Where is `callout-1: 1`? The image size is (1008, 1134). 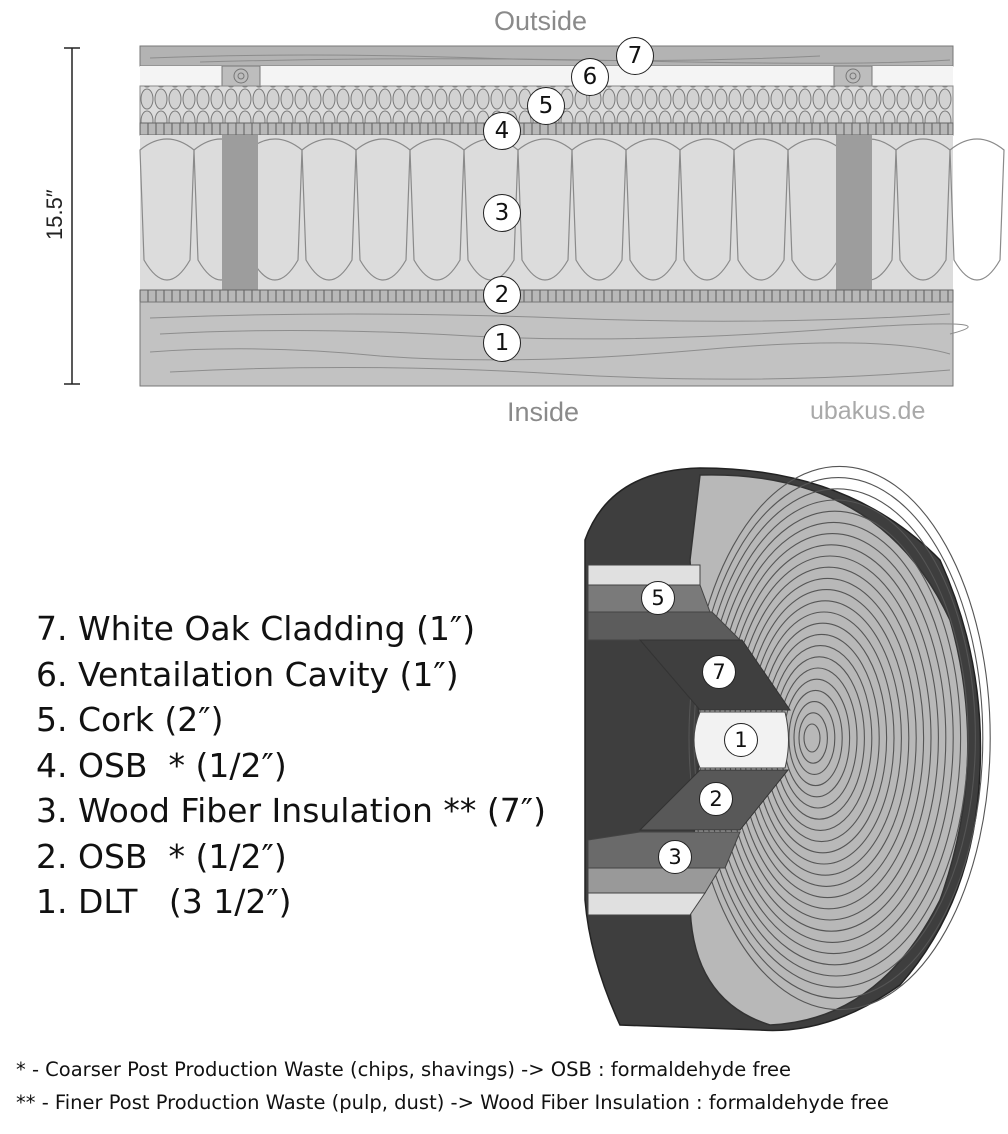 callout-1: 1 is located at coordinates (502, 343).